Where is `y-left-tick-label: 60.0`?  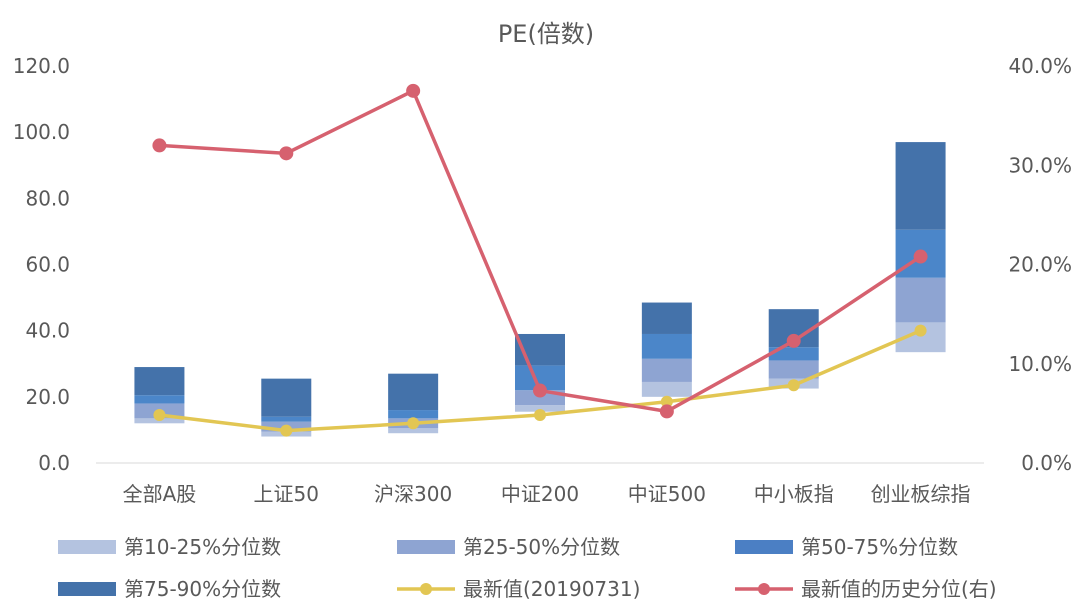
y-left-tick-label: 60.0 is located at coordinates (47, 265).